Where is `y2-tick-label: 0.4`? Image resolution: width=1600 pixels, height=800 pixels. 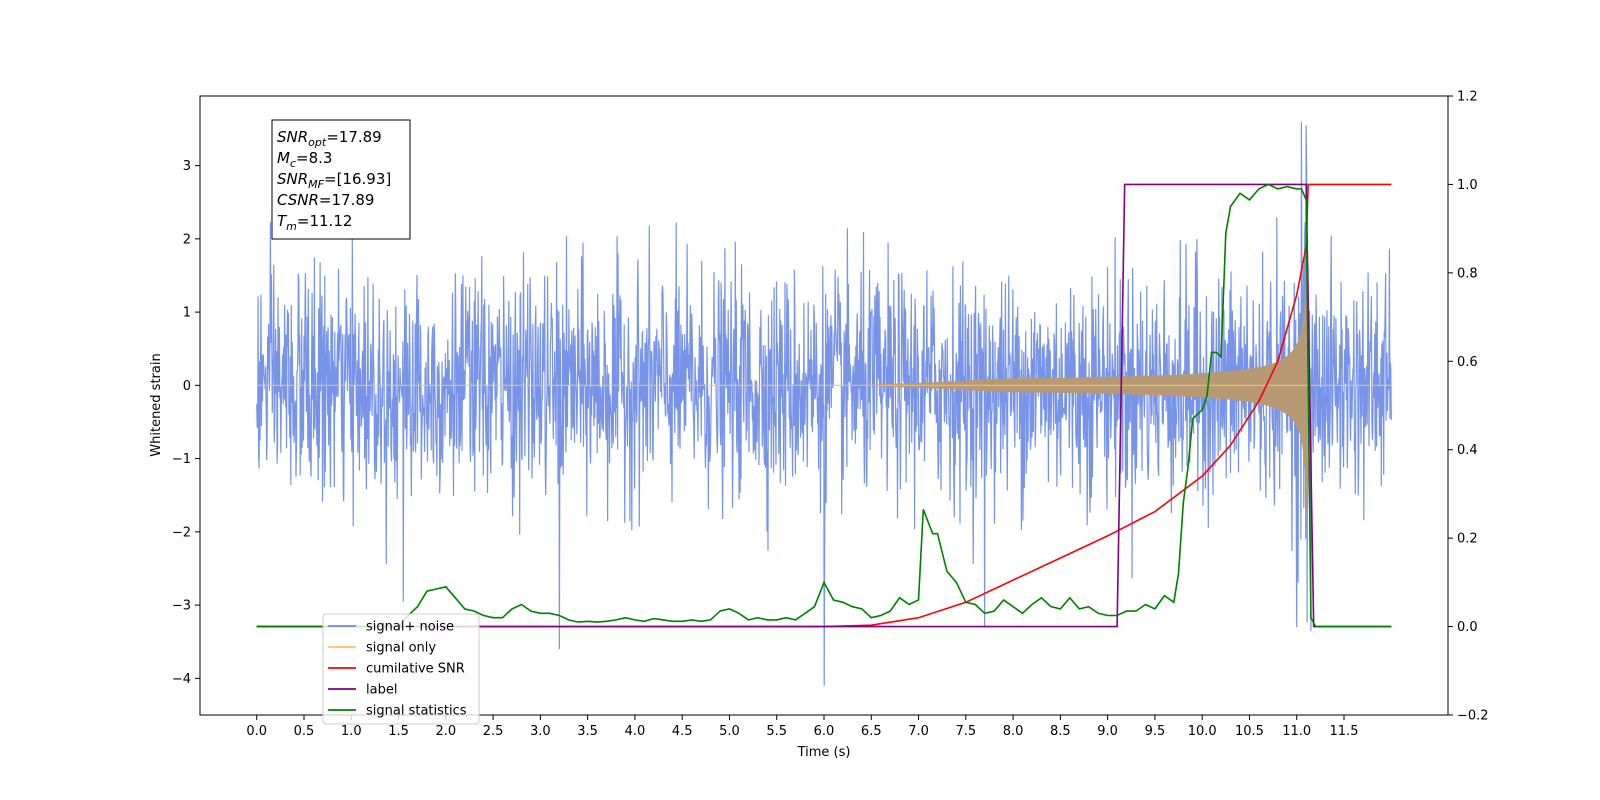 y2-tick-label: 0.4 is located at coordinates (1467, 450).